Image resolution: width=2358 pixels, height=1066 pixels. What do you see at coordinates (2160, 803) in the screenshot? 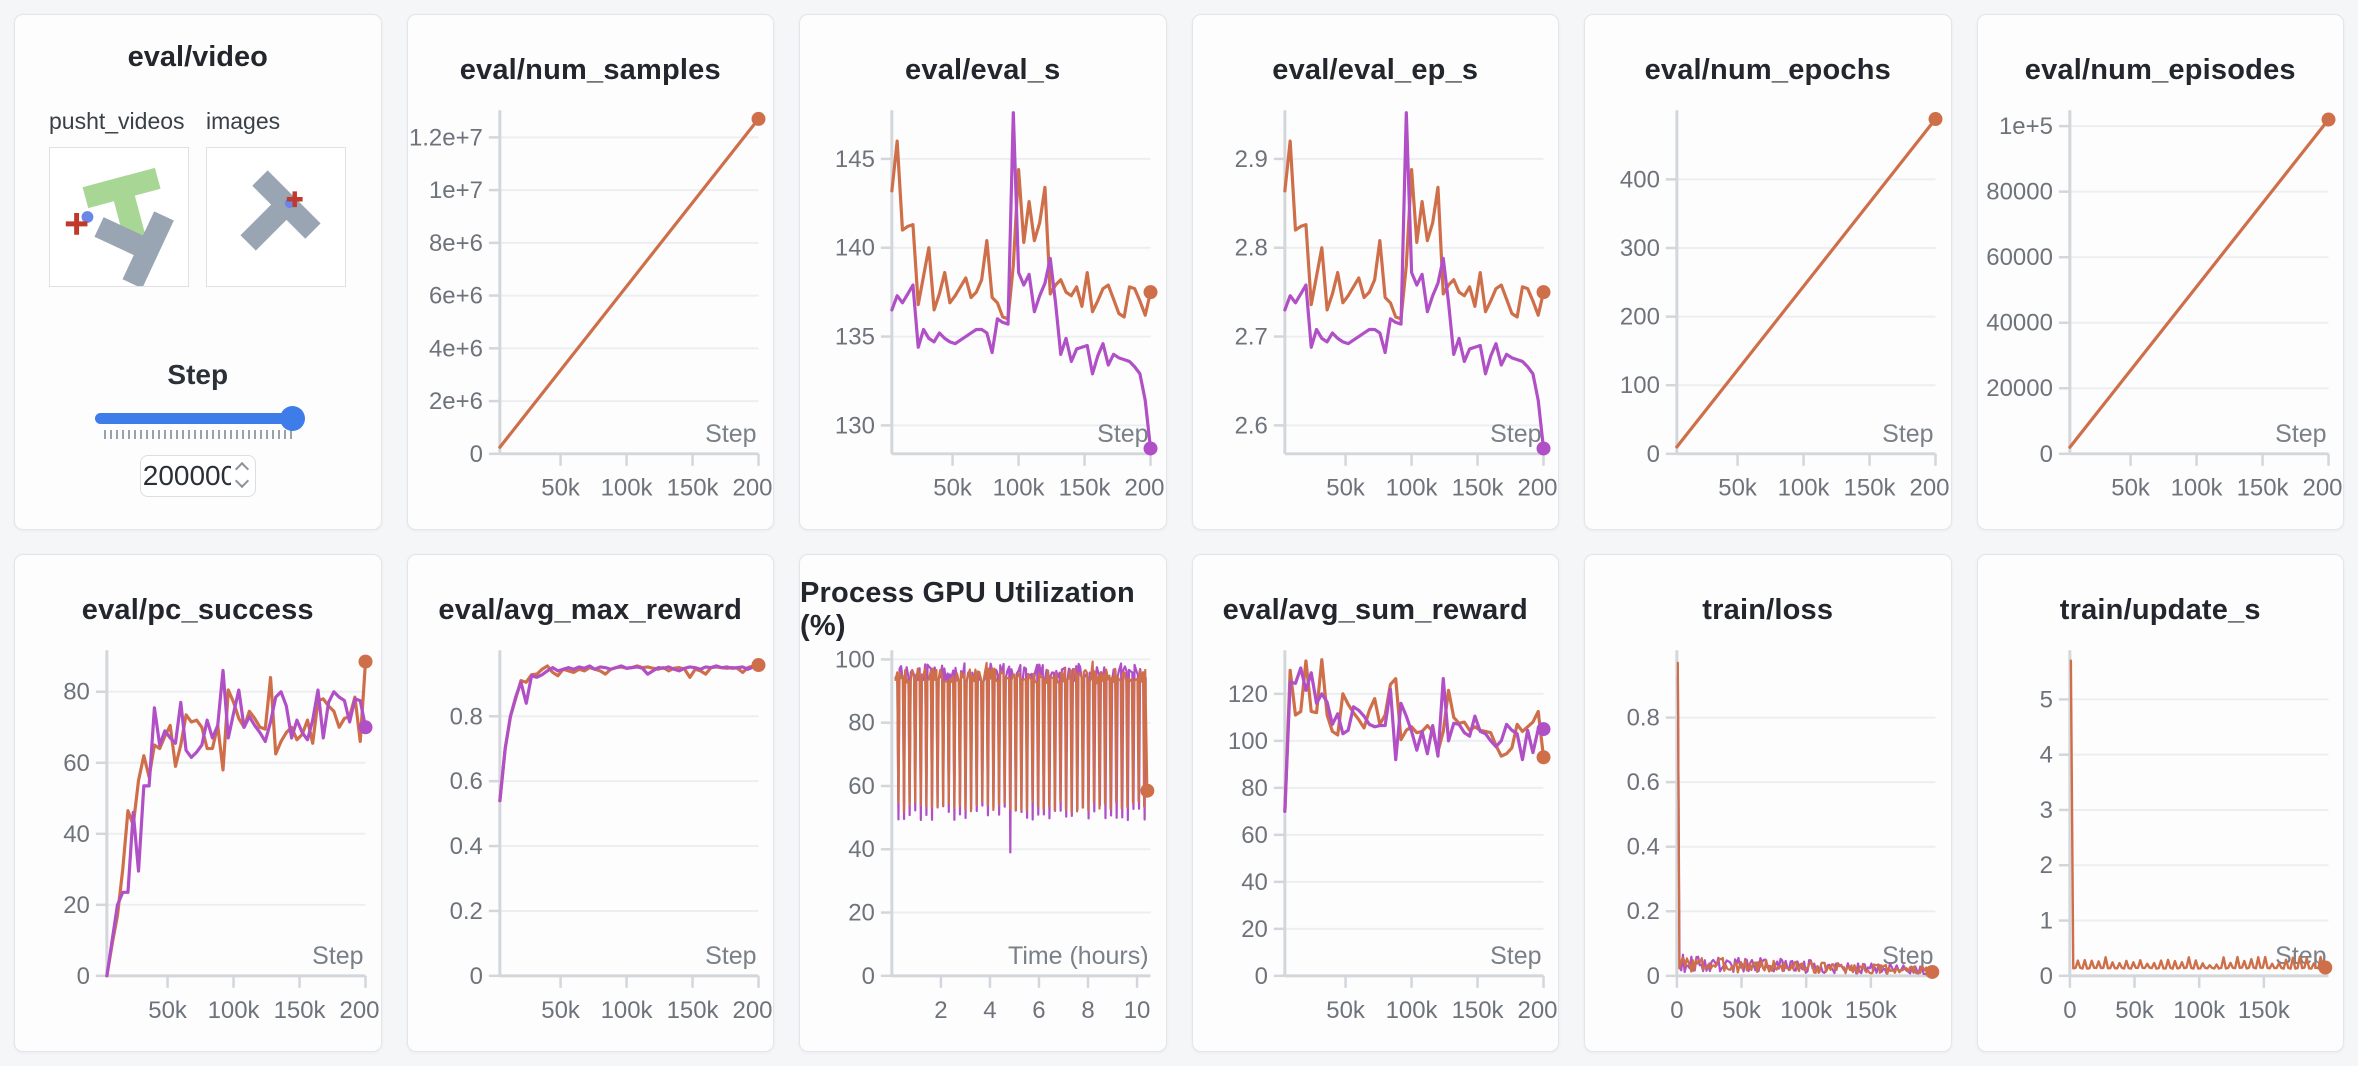
I see `panel-train-update-s: train/update_s 0 1 2 3 4 5 0 50k 100k 150k Step` at bounding box center [2160, 803].